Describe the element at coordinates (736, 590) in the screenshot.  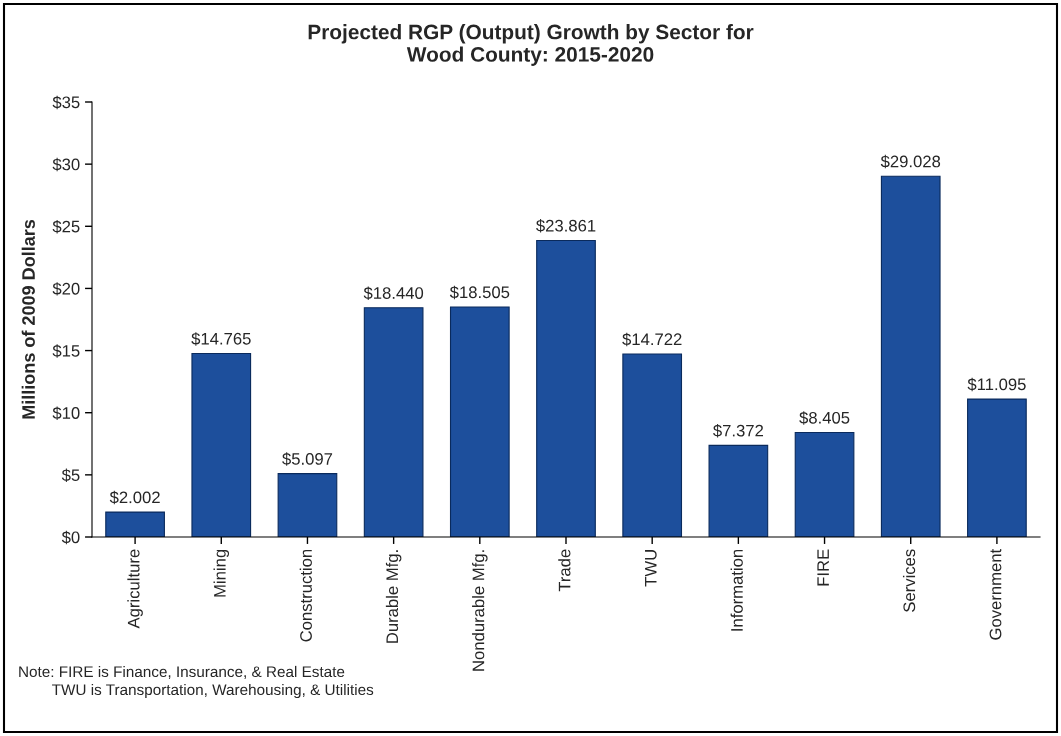
I see `x-tick-label: Information` at that location.